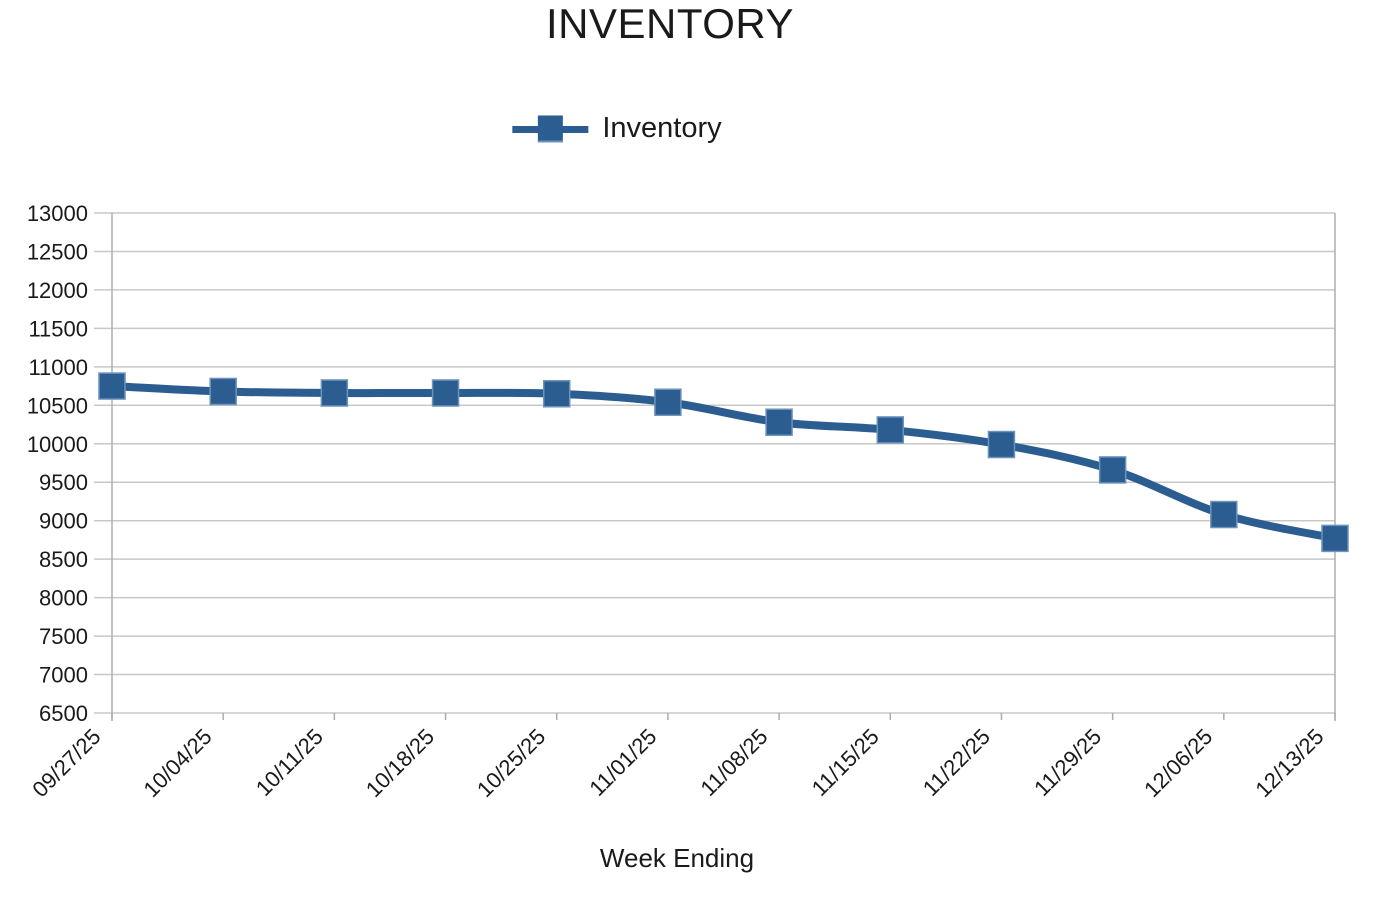 This screenshot has height=900, width=1380. I want to click on y-axis-tick-label: 12500, so click(57, 251).